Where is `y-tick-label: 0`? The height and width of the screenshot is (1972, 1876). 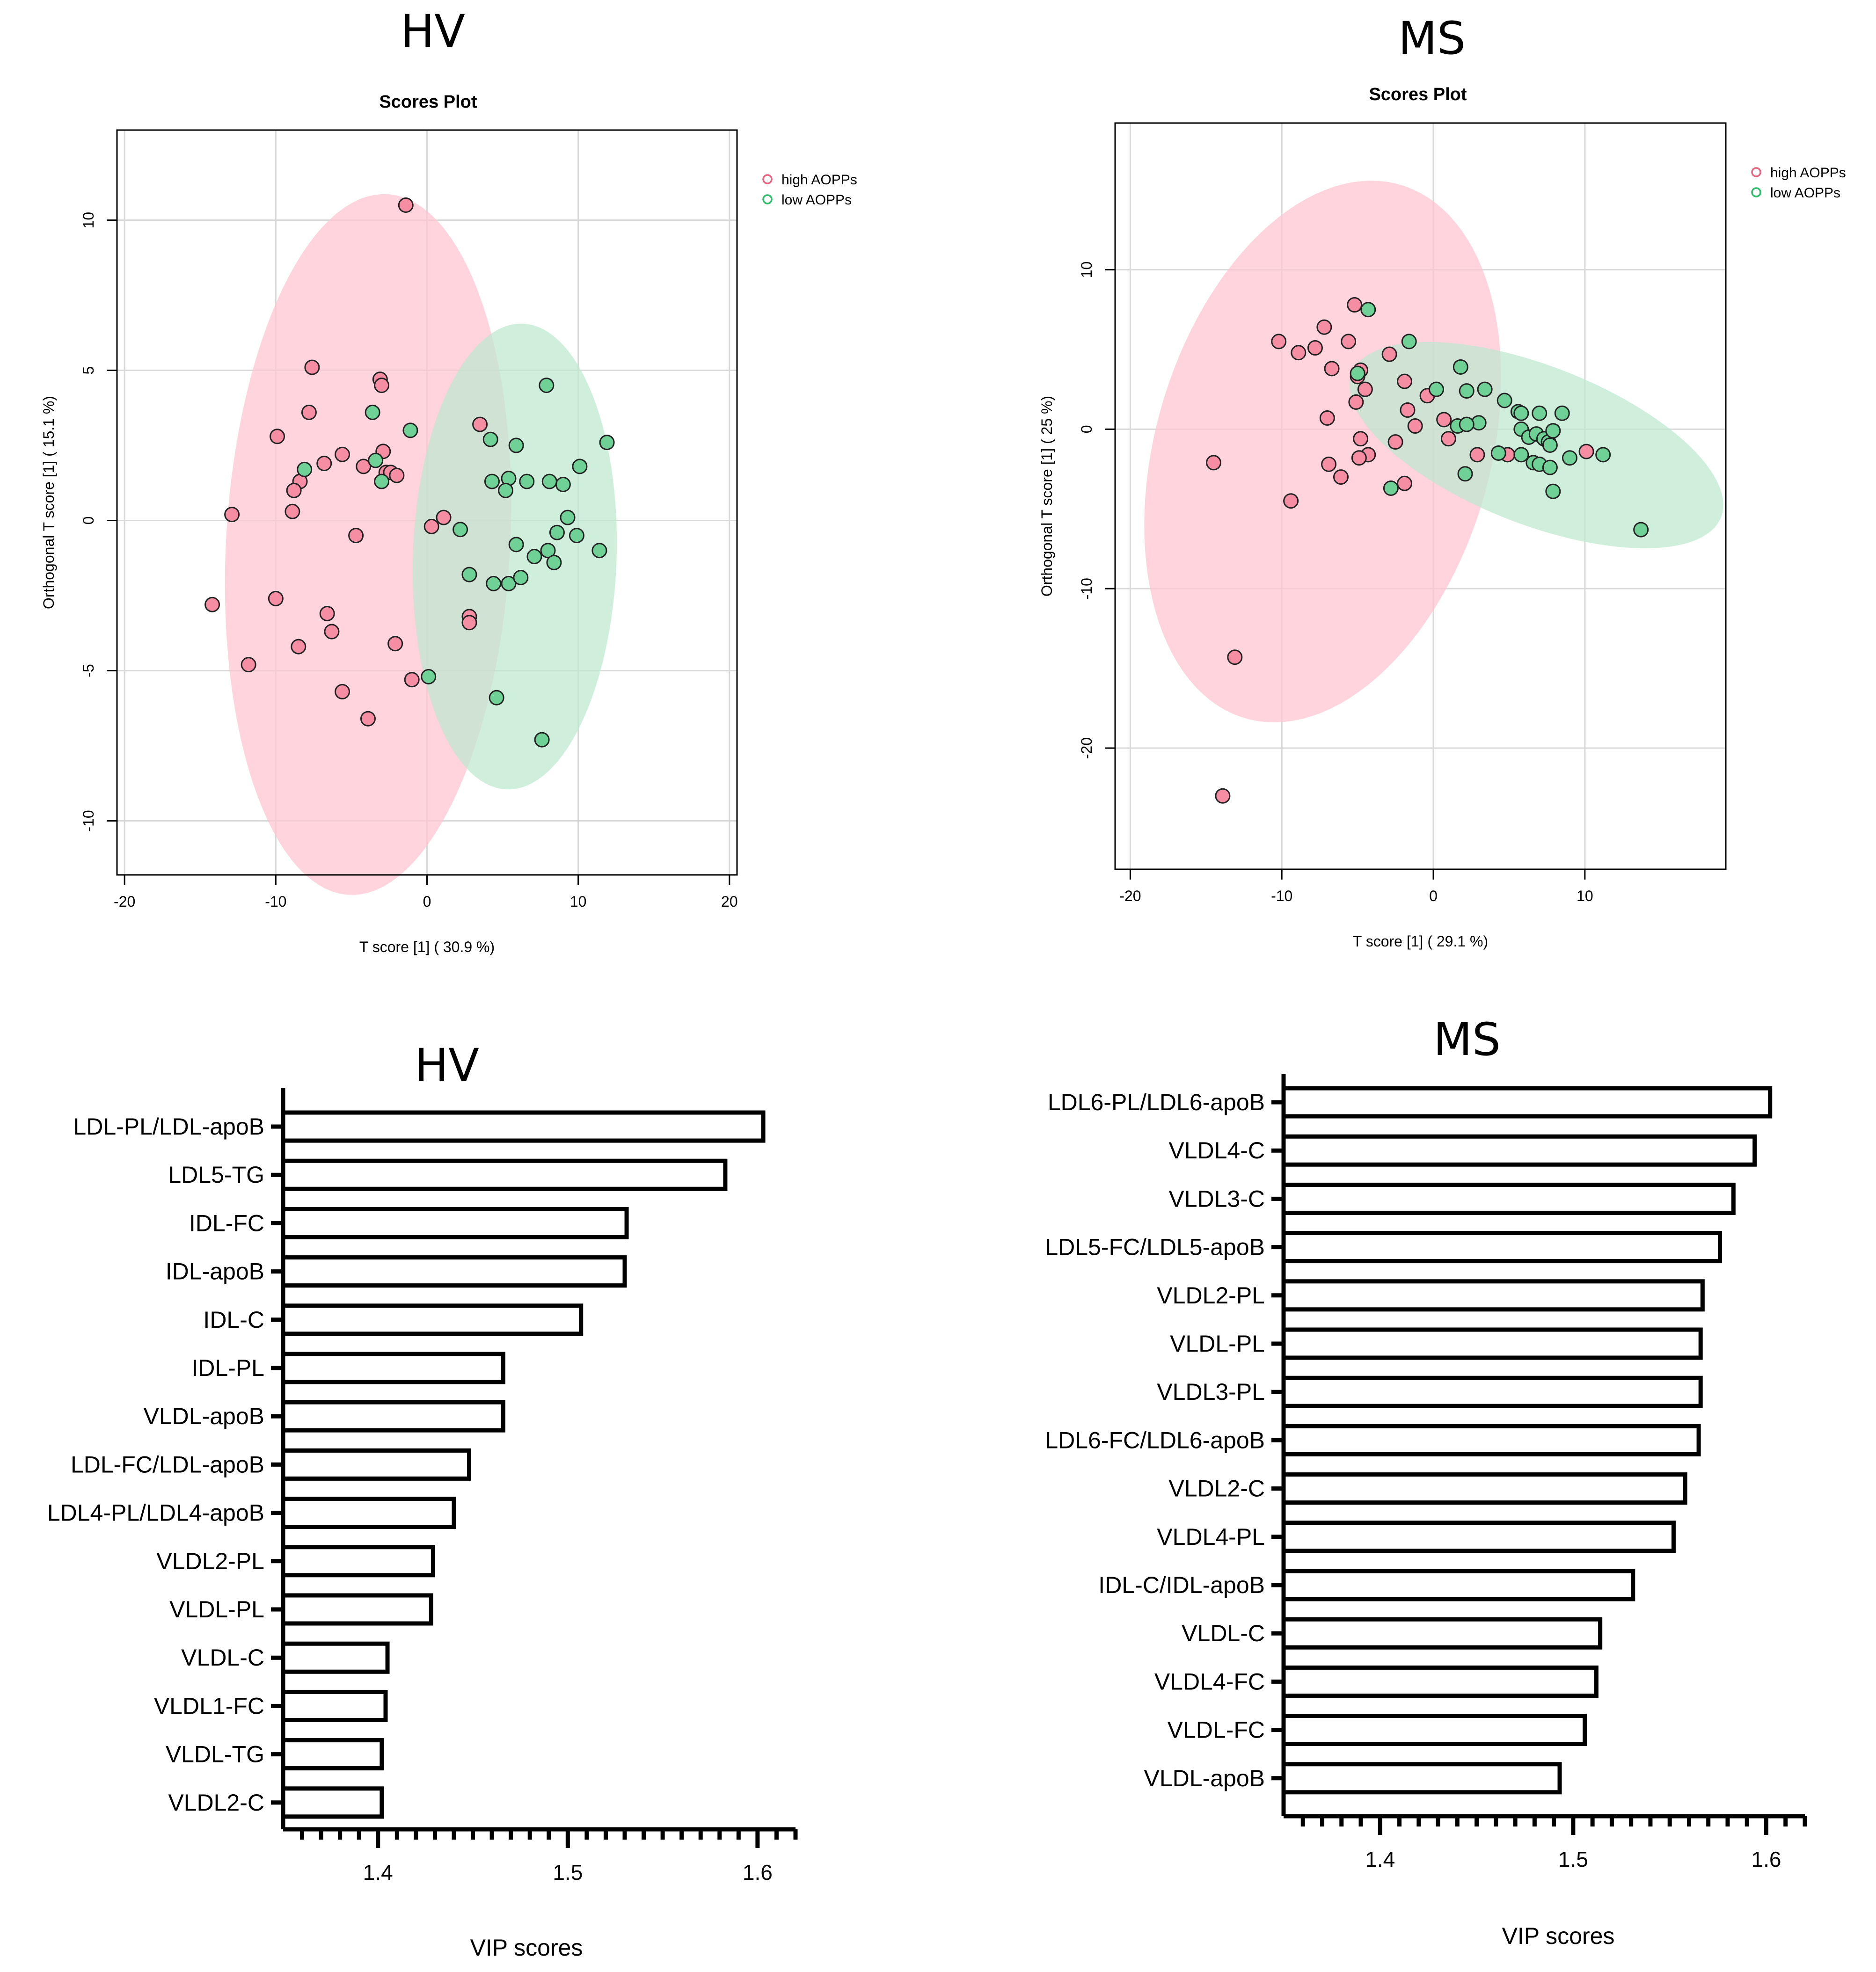 y-tick-label: 0 is located at coordinates (89, 521).